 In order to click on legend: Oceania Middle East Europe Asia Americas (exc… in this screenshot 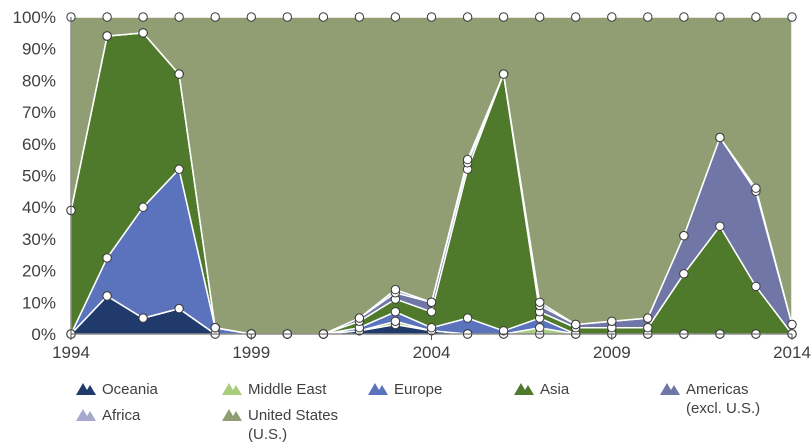, I will do `click(418, 412)`.